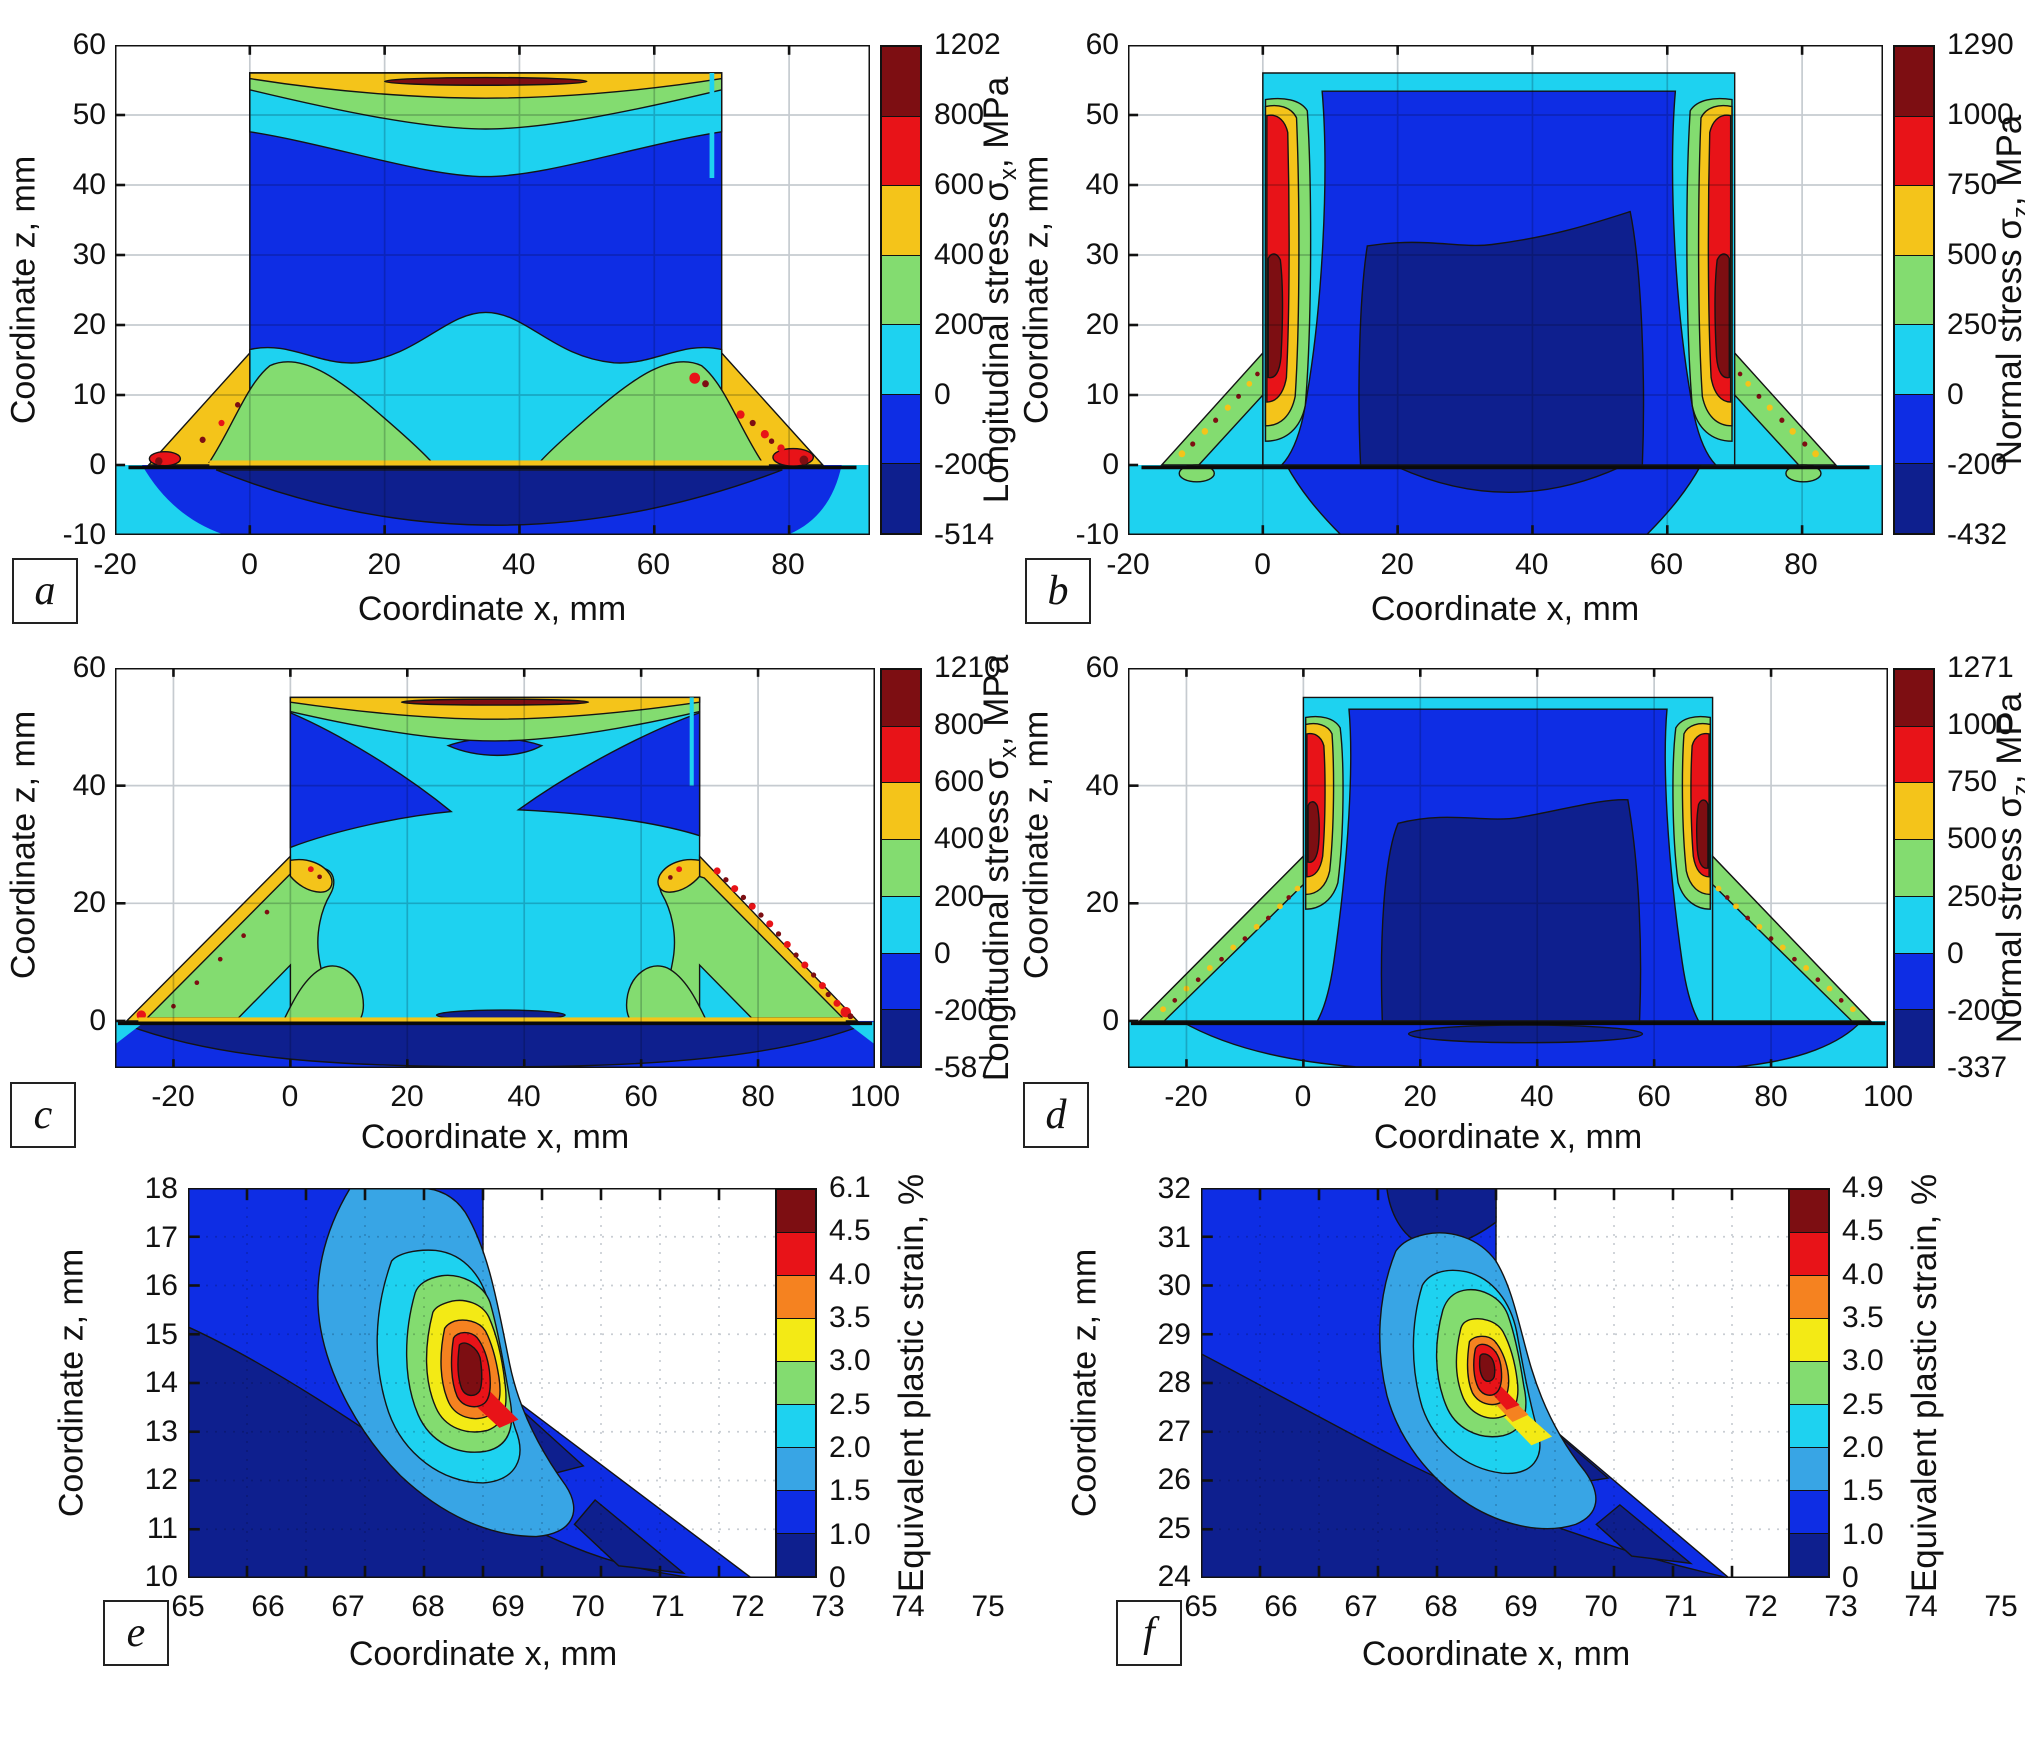  What do you see at coordinates (2007, 868) in the screenshot?
I see `colorbar-title-d: Normal stress σz, MPa` at bounding box center [2007, 868].